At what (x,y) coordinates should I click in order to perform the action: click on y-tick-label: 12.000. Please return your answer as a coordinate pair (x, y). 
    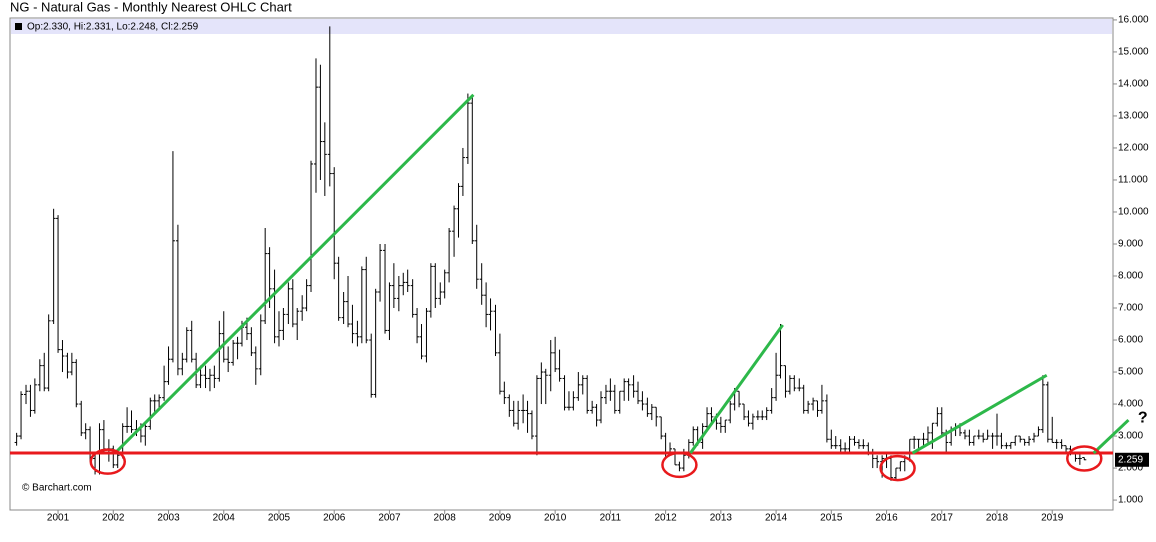
    Looking at the image, I should click on (1133, 148).